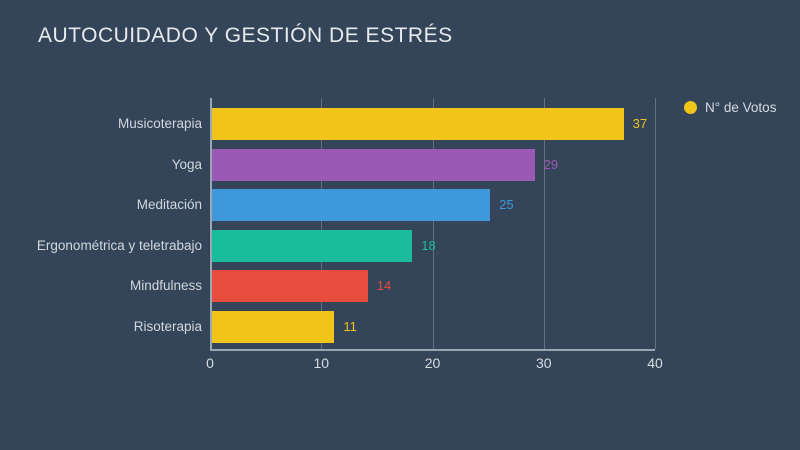 The width and height of the screenshot is (800, 450). What do you see at coordinates (384, 285) in the screenshot?
I see `bar-value-label: 14` at bounding box center [384, 285].